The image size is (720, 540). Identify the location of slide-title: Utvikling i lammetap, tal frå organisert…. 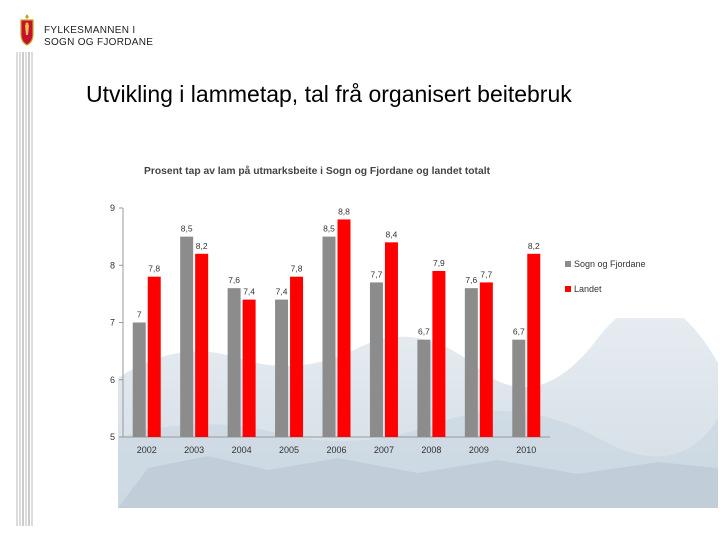
(329, 94).